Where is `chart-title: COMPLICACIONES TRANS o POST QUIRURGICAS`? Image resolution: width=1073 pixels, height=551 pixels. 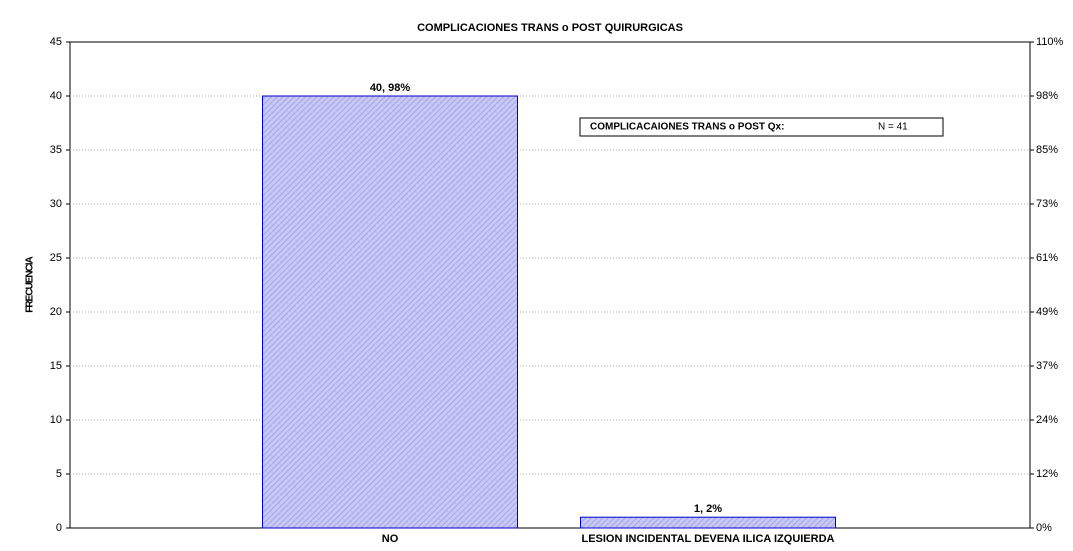 chart-title: COMPLICACIONES TRANS o POST QUIRURGICAS is located at coordinates (550, 28).